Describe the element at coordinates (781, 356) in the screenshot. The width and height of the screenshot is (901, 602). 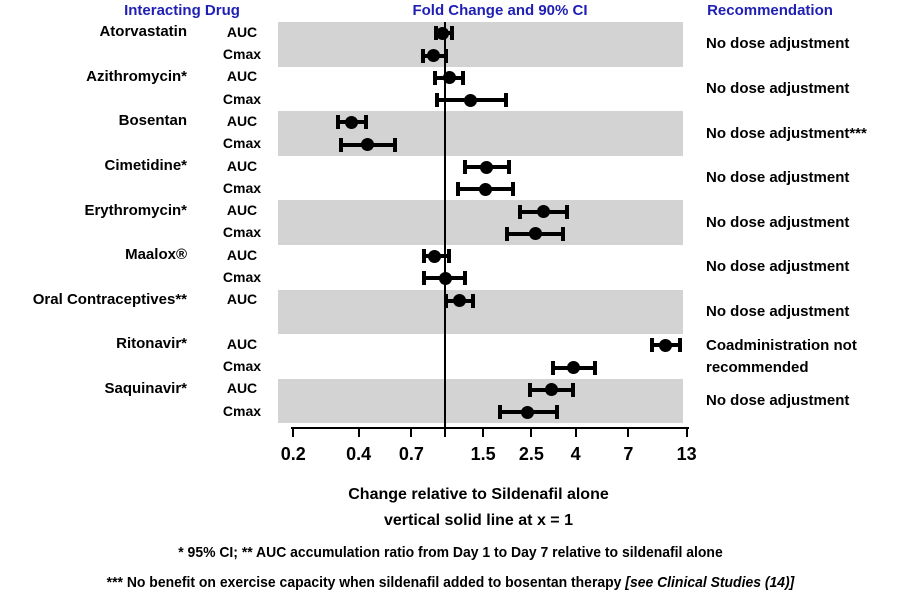
I see `recommendation-text: Coadministration not recommended` at that location.